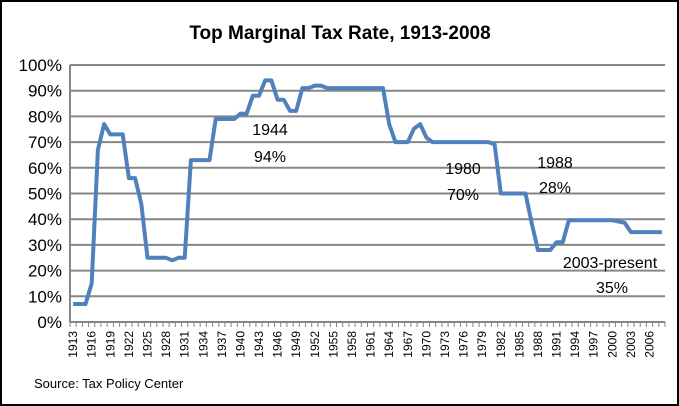 Image resolution: width=679 pixels, height=406 pixels. What do you see at coordinates (333, 344) in the screenshot?
I see `x-tick-label: 1955` at bounding box center [333, 344].